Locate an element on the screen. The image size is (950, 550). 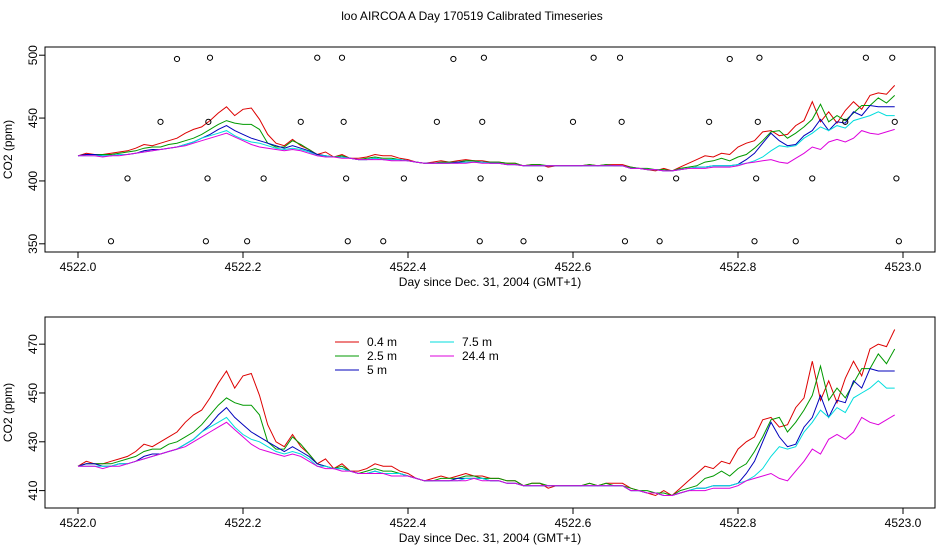
legend-label: 24.4 m is located at coordinates (480, 356).